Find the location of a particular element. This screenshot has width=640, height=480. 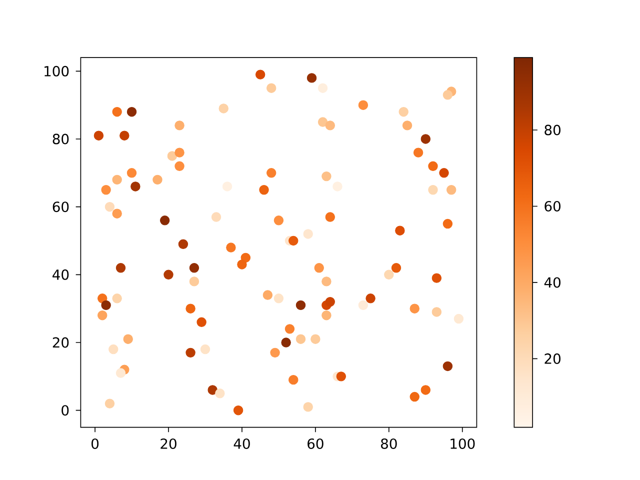

y-tick-label: 60 is located at coordinates (60, 207).